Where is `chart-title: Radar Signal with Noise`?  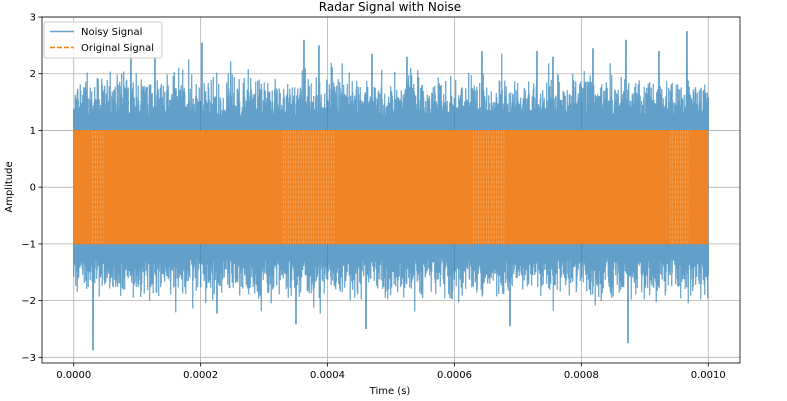 chart-title: Radar Signal with Noise is located at coordinates (390, 7).